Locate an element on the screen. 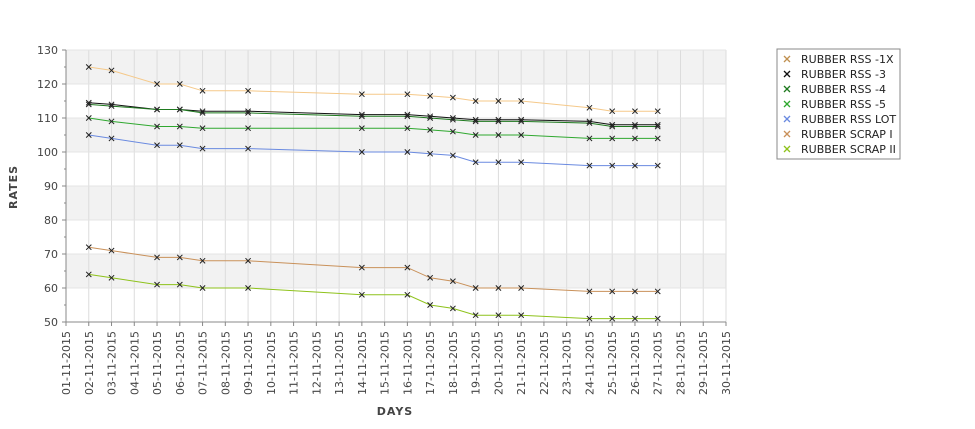 The width and height of the screenshot is (975, 429). x-tick-label: 13-11-2015 is located at coordinates (339, 363).